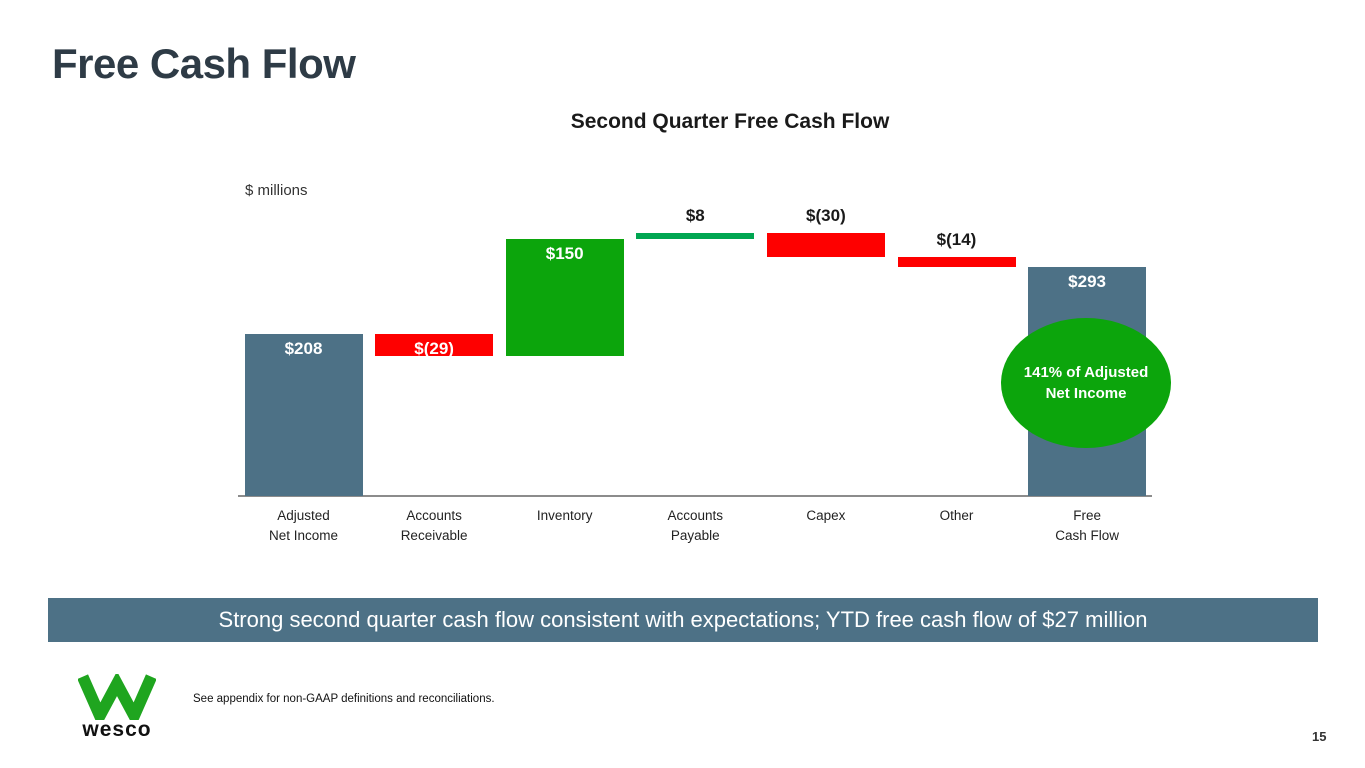  I want to click on category-label: Inventory, so click(564, 515).